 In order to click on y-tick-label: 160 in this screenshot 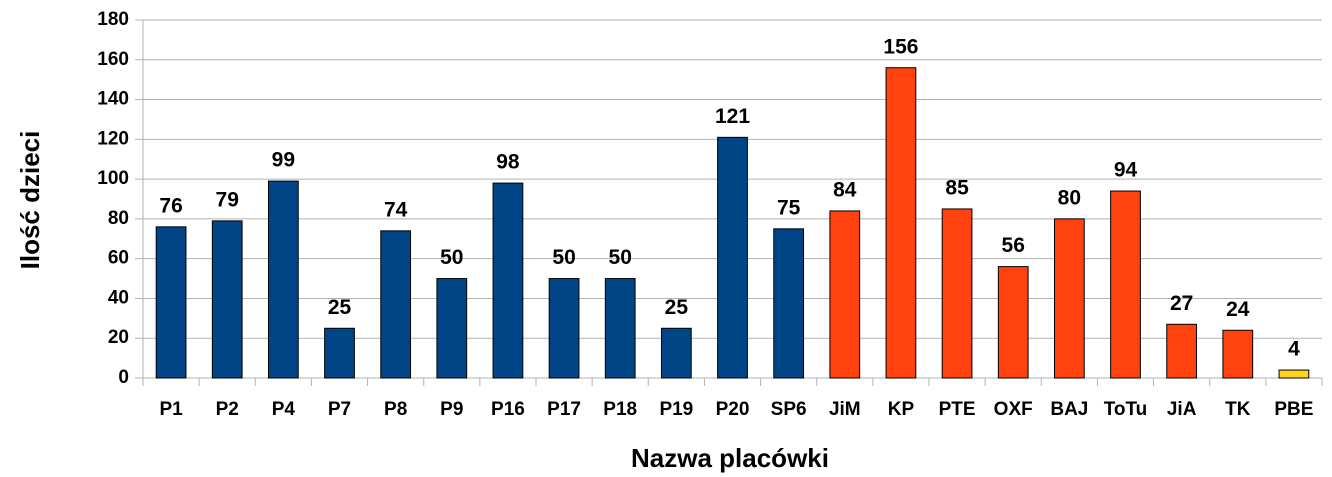, I will do `click(113, 59)`.